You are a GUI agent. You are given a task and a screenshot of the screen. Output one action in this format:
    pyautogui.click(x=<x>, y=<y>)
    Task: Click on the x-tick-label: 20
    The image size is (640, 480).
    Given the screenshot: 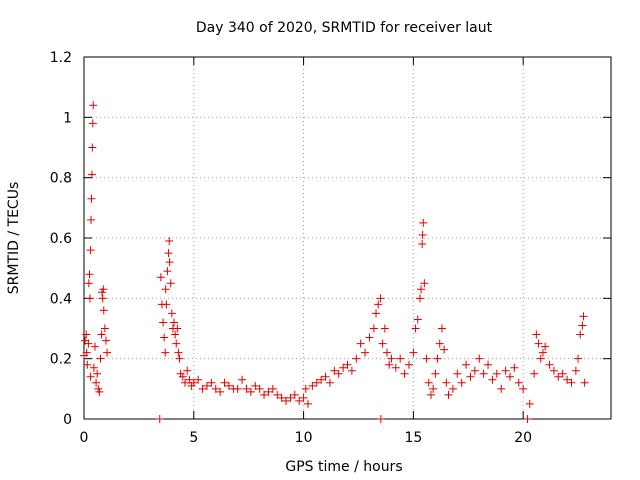 What is the action you would take?
    pyautogui.click(x=523, y=438)
    